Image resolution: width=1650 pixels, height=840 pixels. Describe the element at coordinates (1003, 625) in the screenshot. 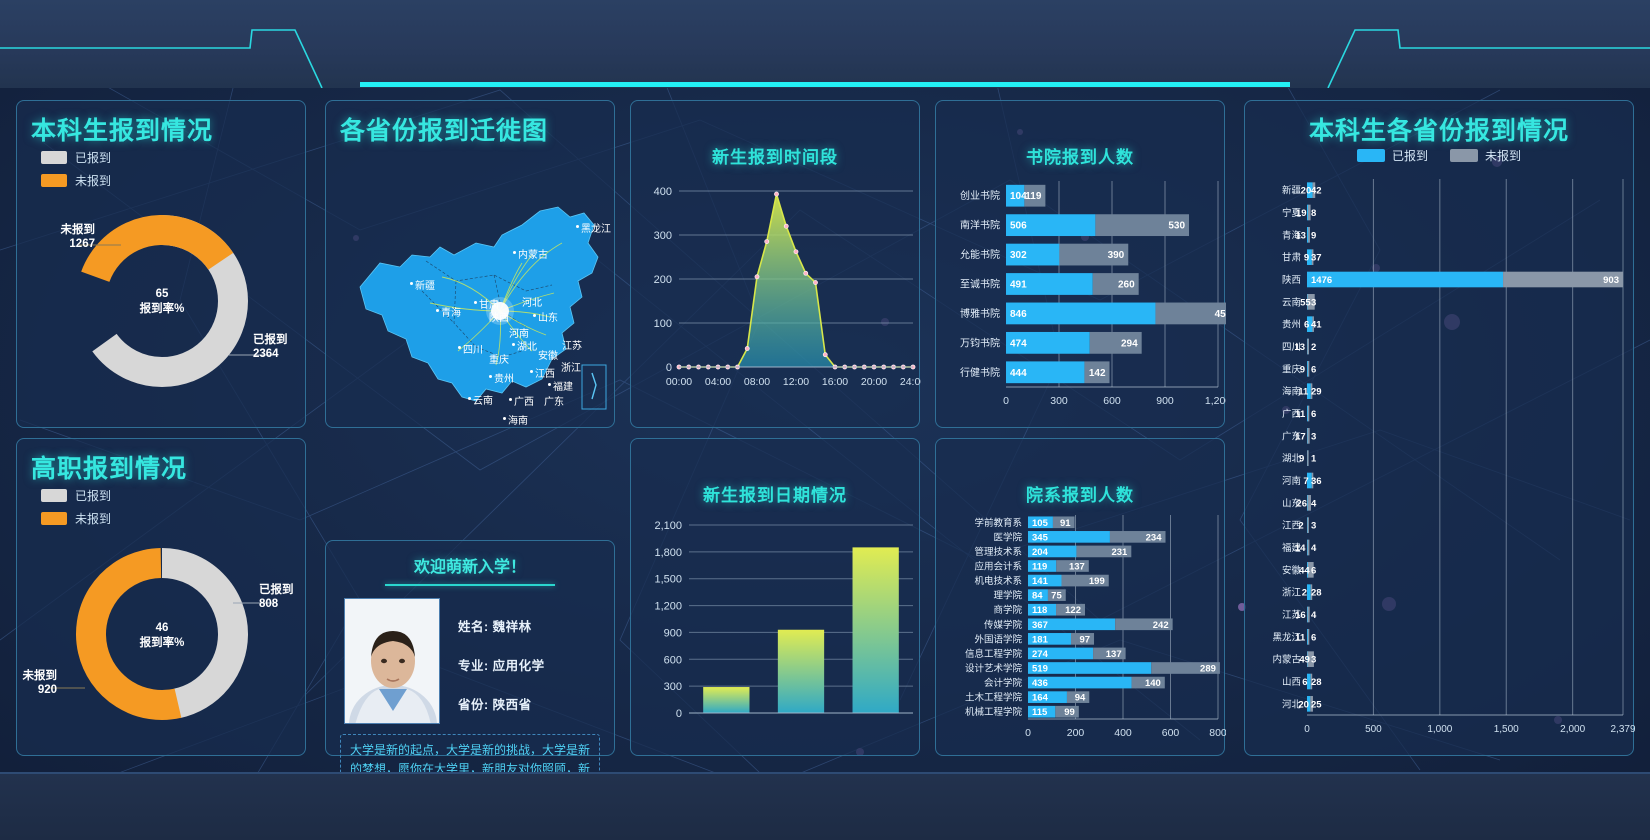

I see `svg-text: 传媒学院` at that location.